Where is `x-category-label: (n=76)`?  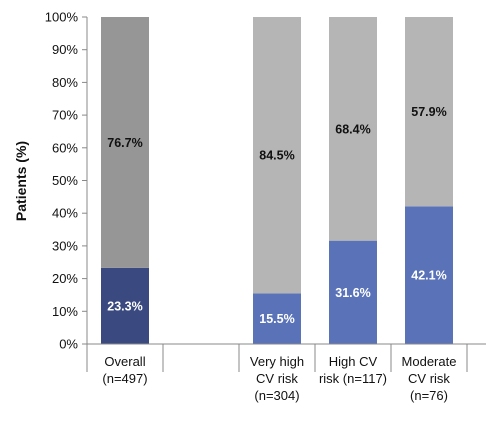
x-category-label: (n=76) is located at coordinates (429, 395).